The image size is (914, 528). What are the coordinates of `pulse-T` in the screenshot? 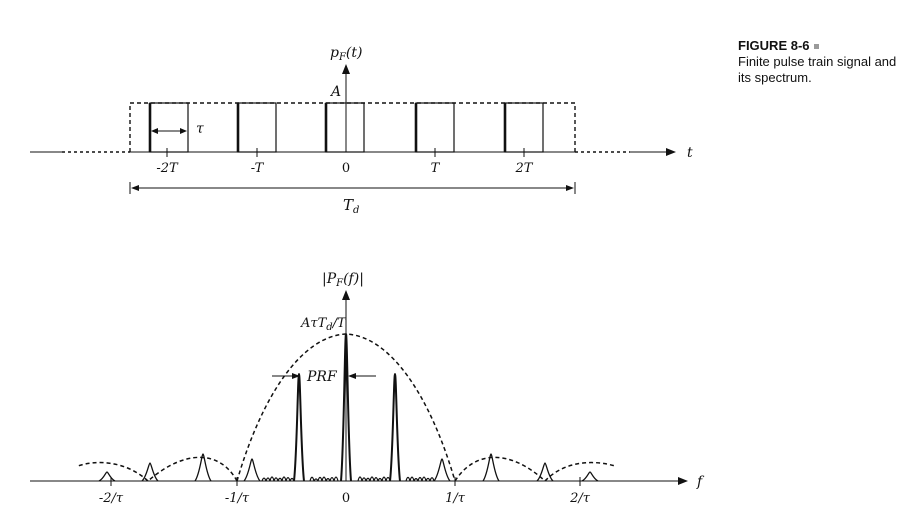 It's located at (435, 127).